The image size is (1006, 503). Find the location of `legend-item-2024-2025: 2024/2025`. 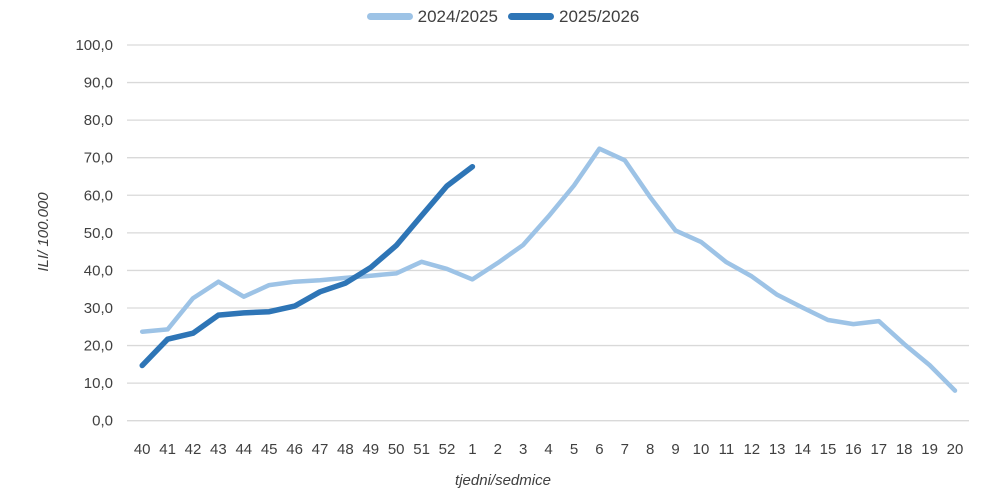

legend-item-2024-2025: 2024/2025 is located at coordinates (432, 16).